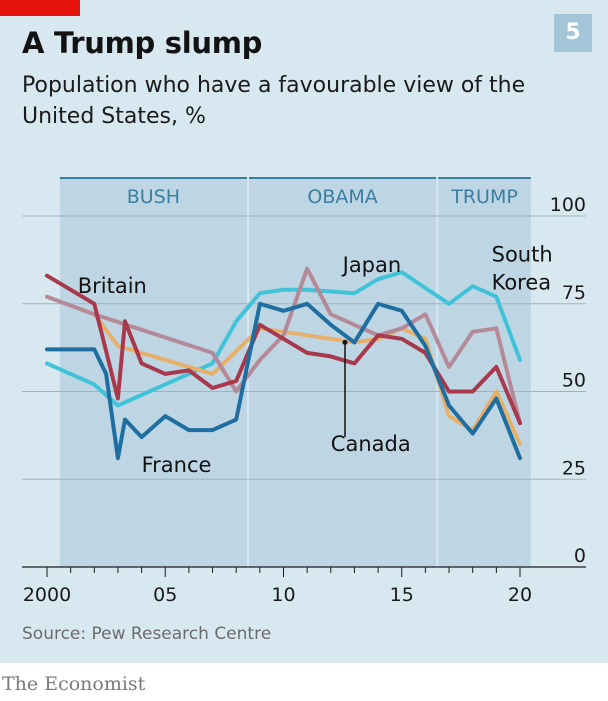  I want to click on era-label-bush: BUSH, so click(153, 197).